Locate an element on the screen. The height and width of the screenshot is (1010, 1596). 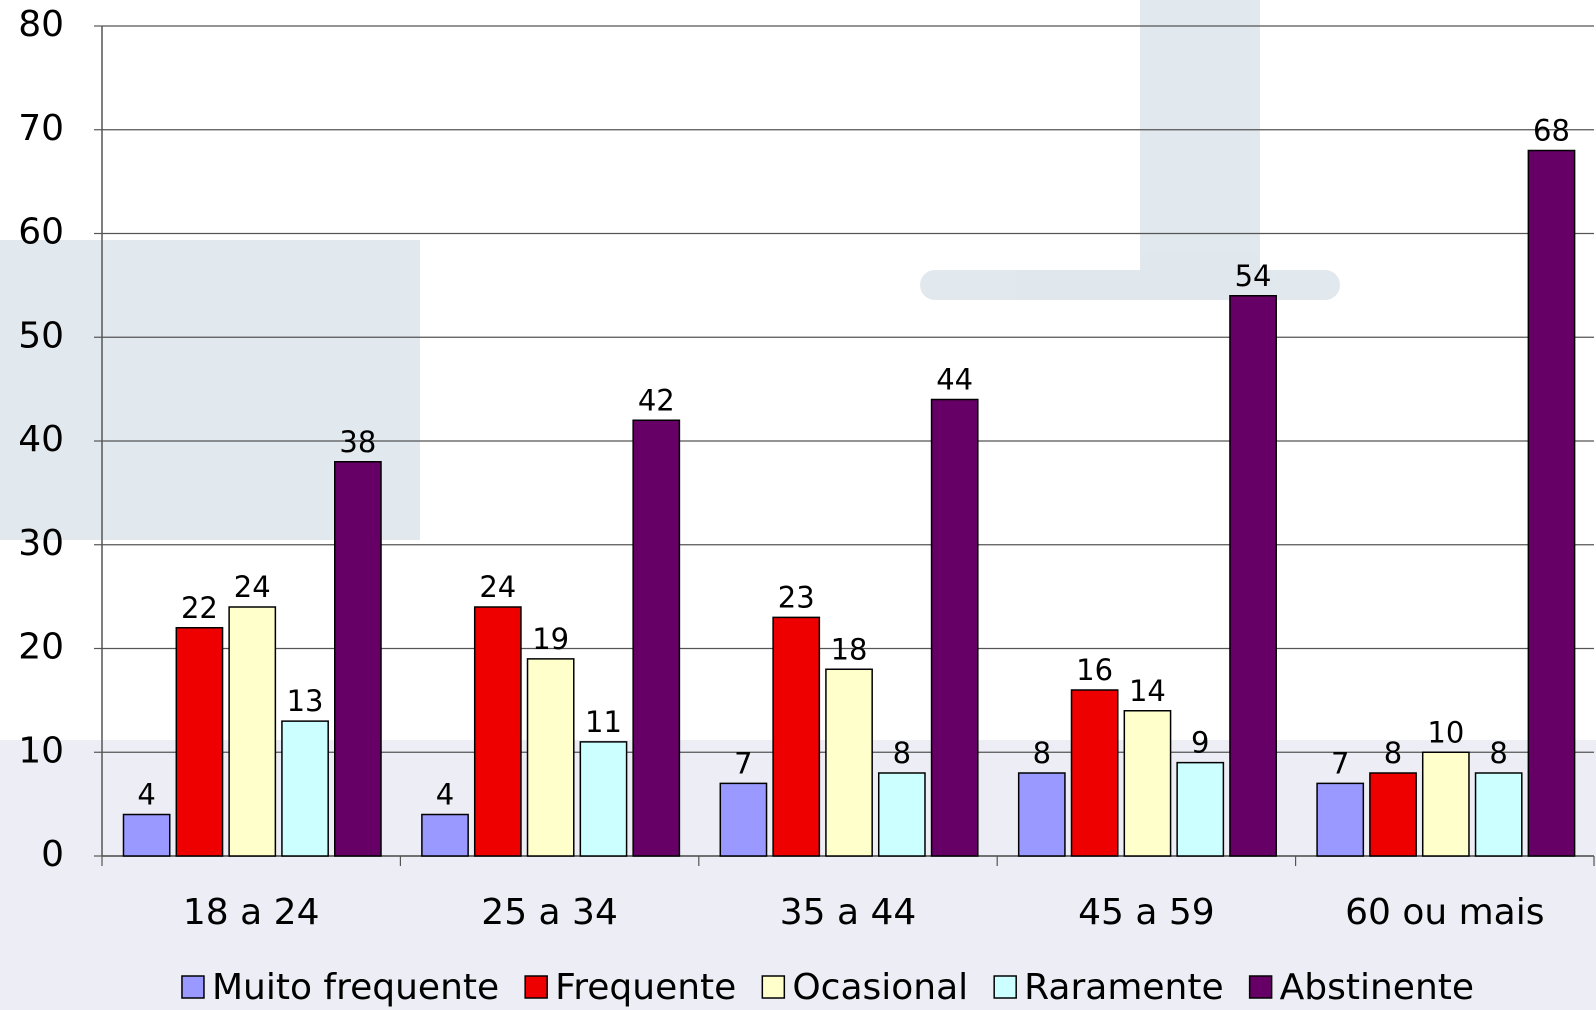
x-tick-label: 25 a 34 is located at coordinates (549, 912).